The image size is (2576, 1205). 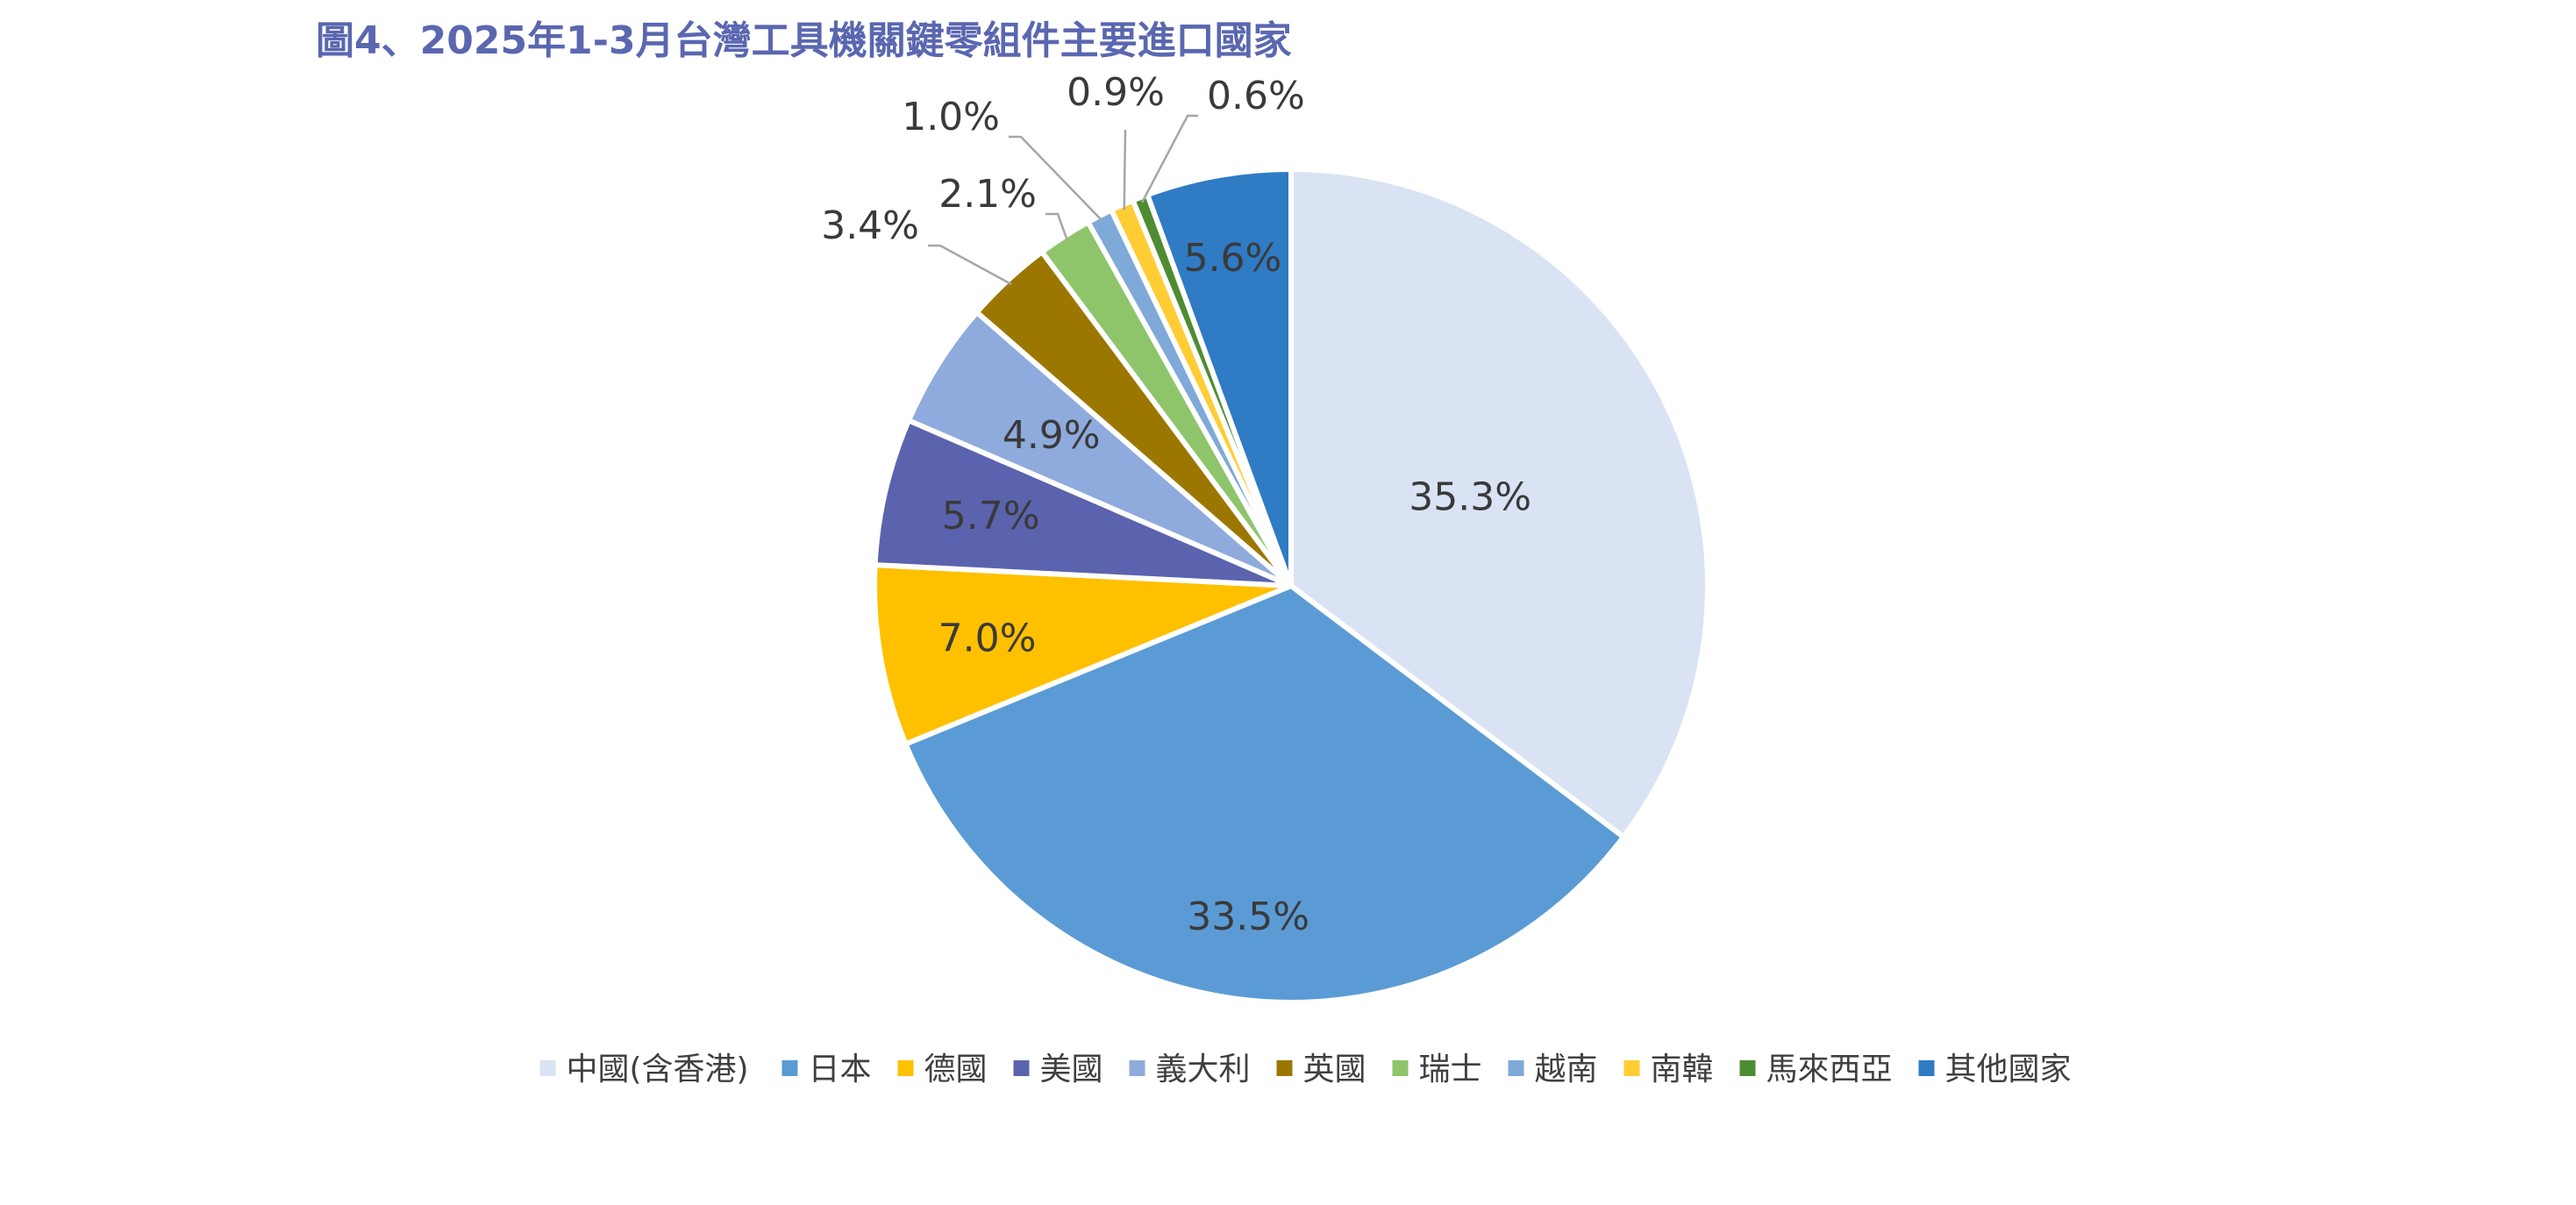 I want to click on legend-label-7: 瑞士, so click(x=1451, y=1069).